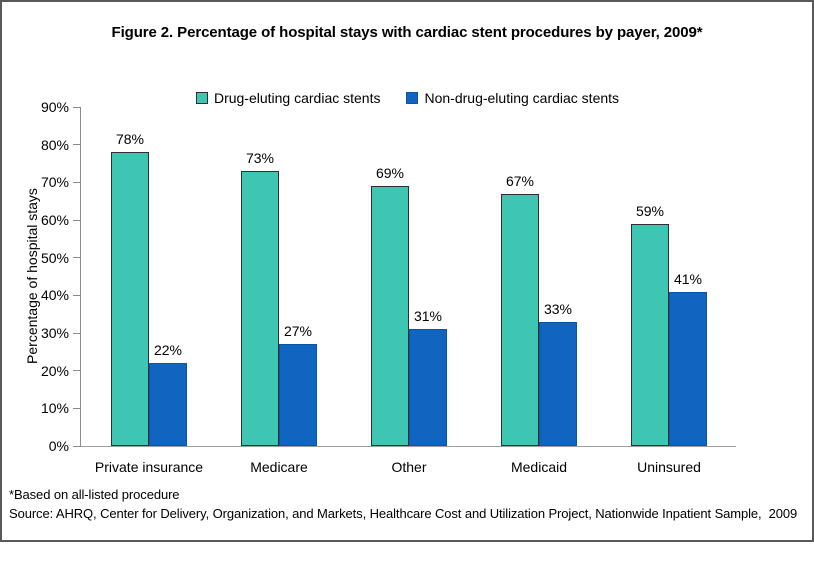 This screenshot has height=576, width=814. Describe the element at coordinates (130, 139) in the screenshot. I see `bar-value-label: 78%` at that location.